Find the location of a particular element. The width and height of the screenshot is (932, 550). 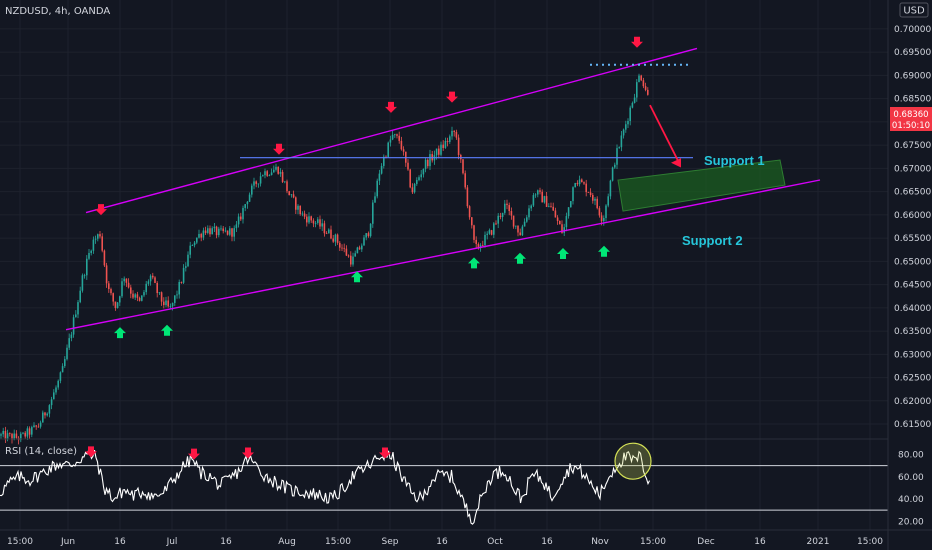

support-1-label: Support 1 is located at coordinates (734, 160).